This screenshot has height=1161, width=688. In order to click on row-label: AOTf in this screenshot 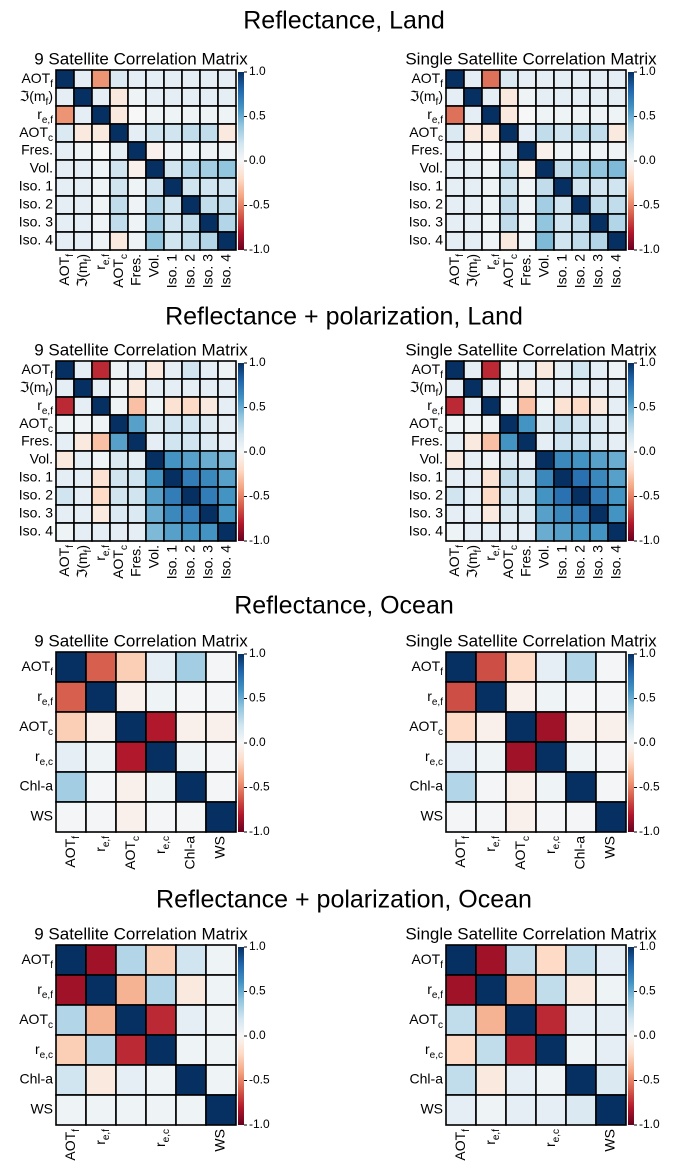, I will do `click(427, 80)`.